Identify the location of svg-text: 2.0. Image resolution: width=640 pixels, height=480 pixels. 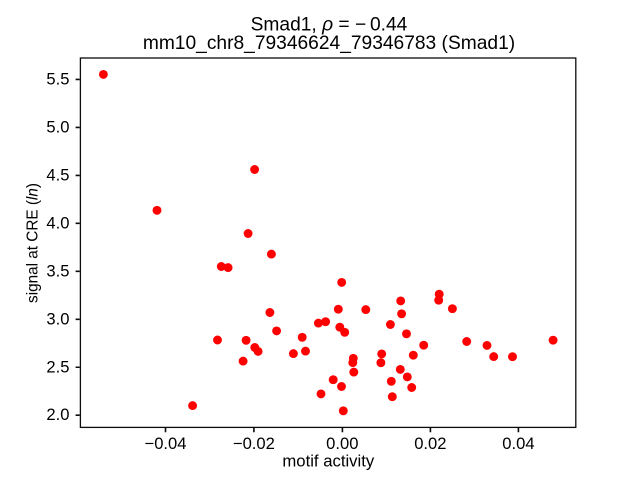
(57, 414).